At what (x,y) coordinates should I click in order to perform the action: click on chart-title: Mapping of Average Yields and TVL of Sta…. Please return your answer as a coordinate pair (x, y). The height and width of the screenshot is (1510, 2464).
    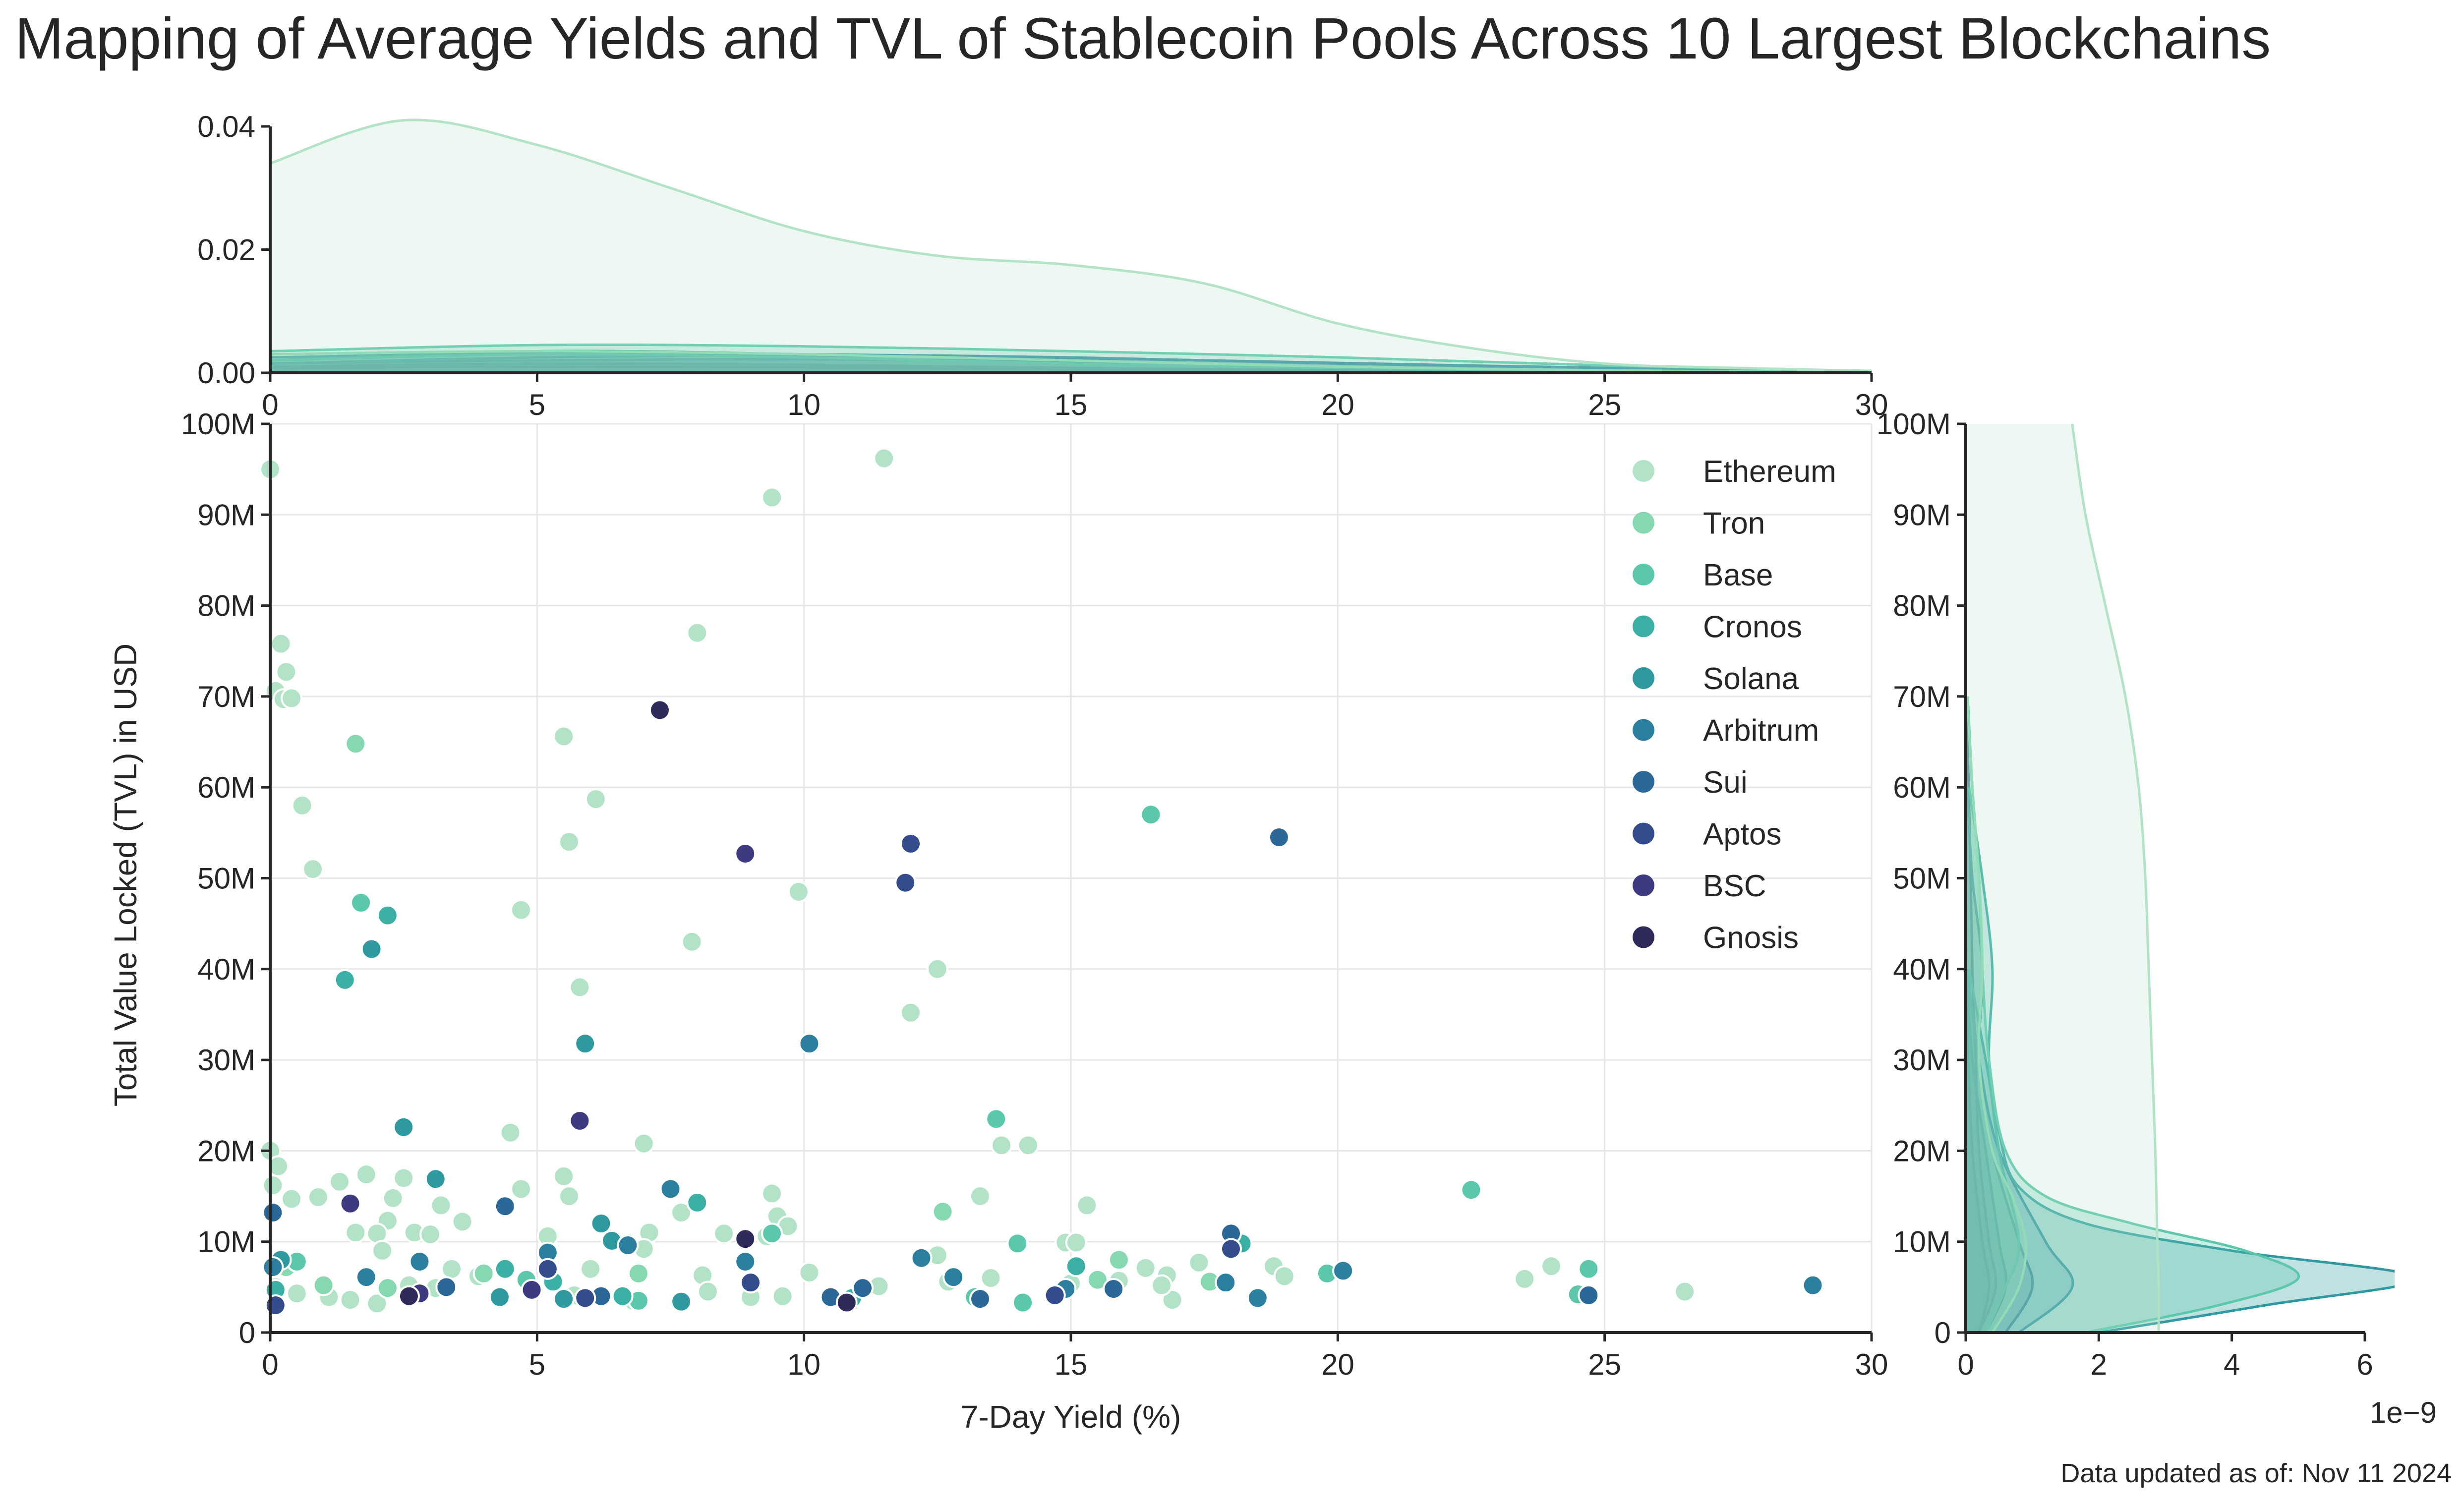
    Looking at the image, I should click on (1143, 38).